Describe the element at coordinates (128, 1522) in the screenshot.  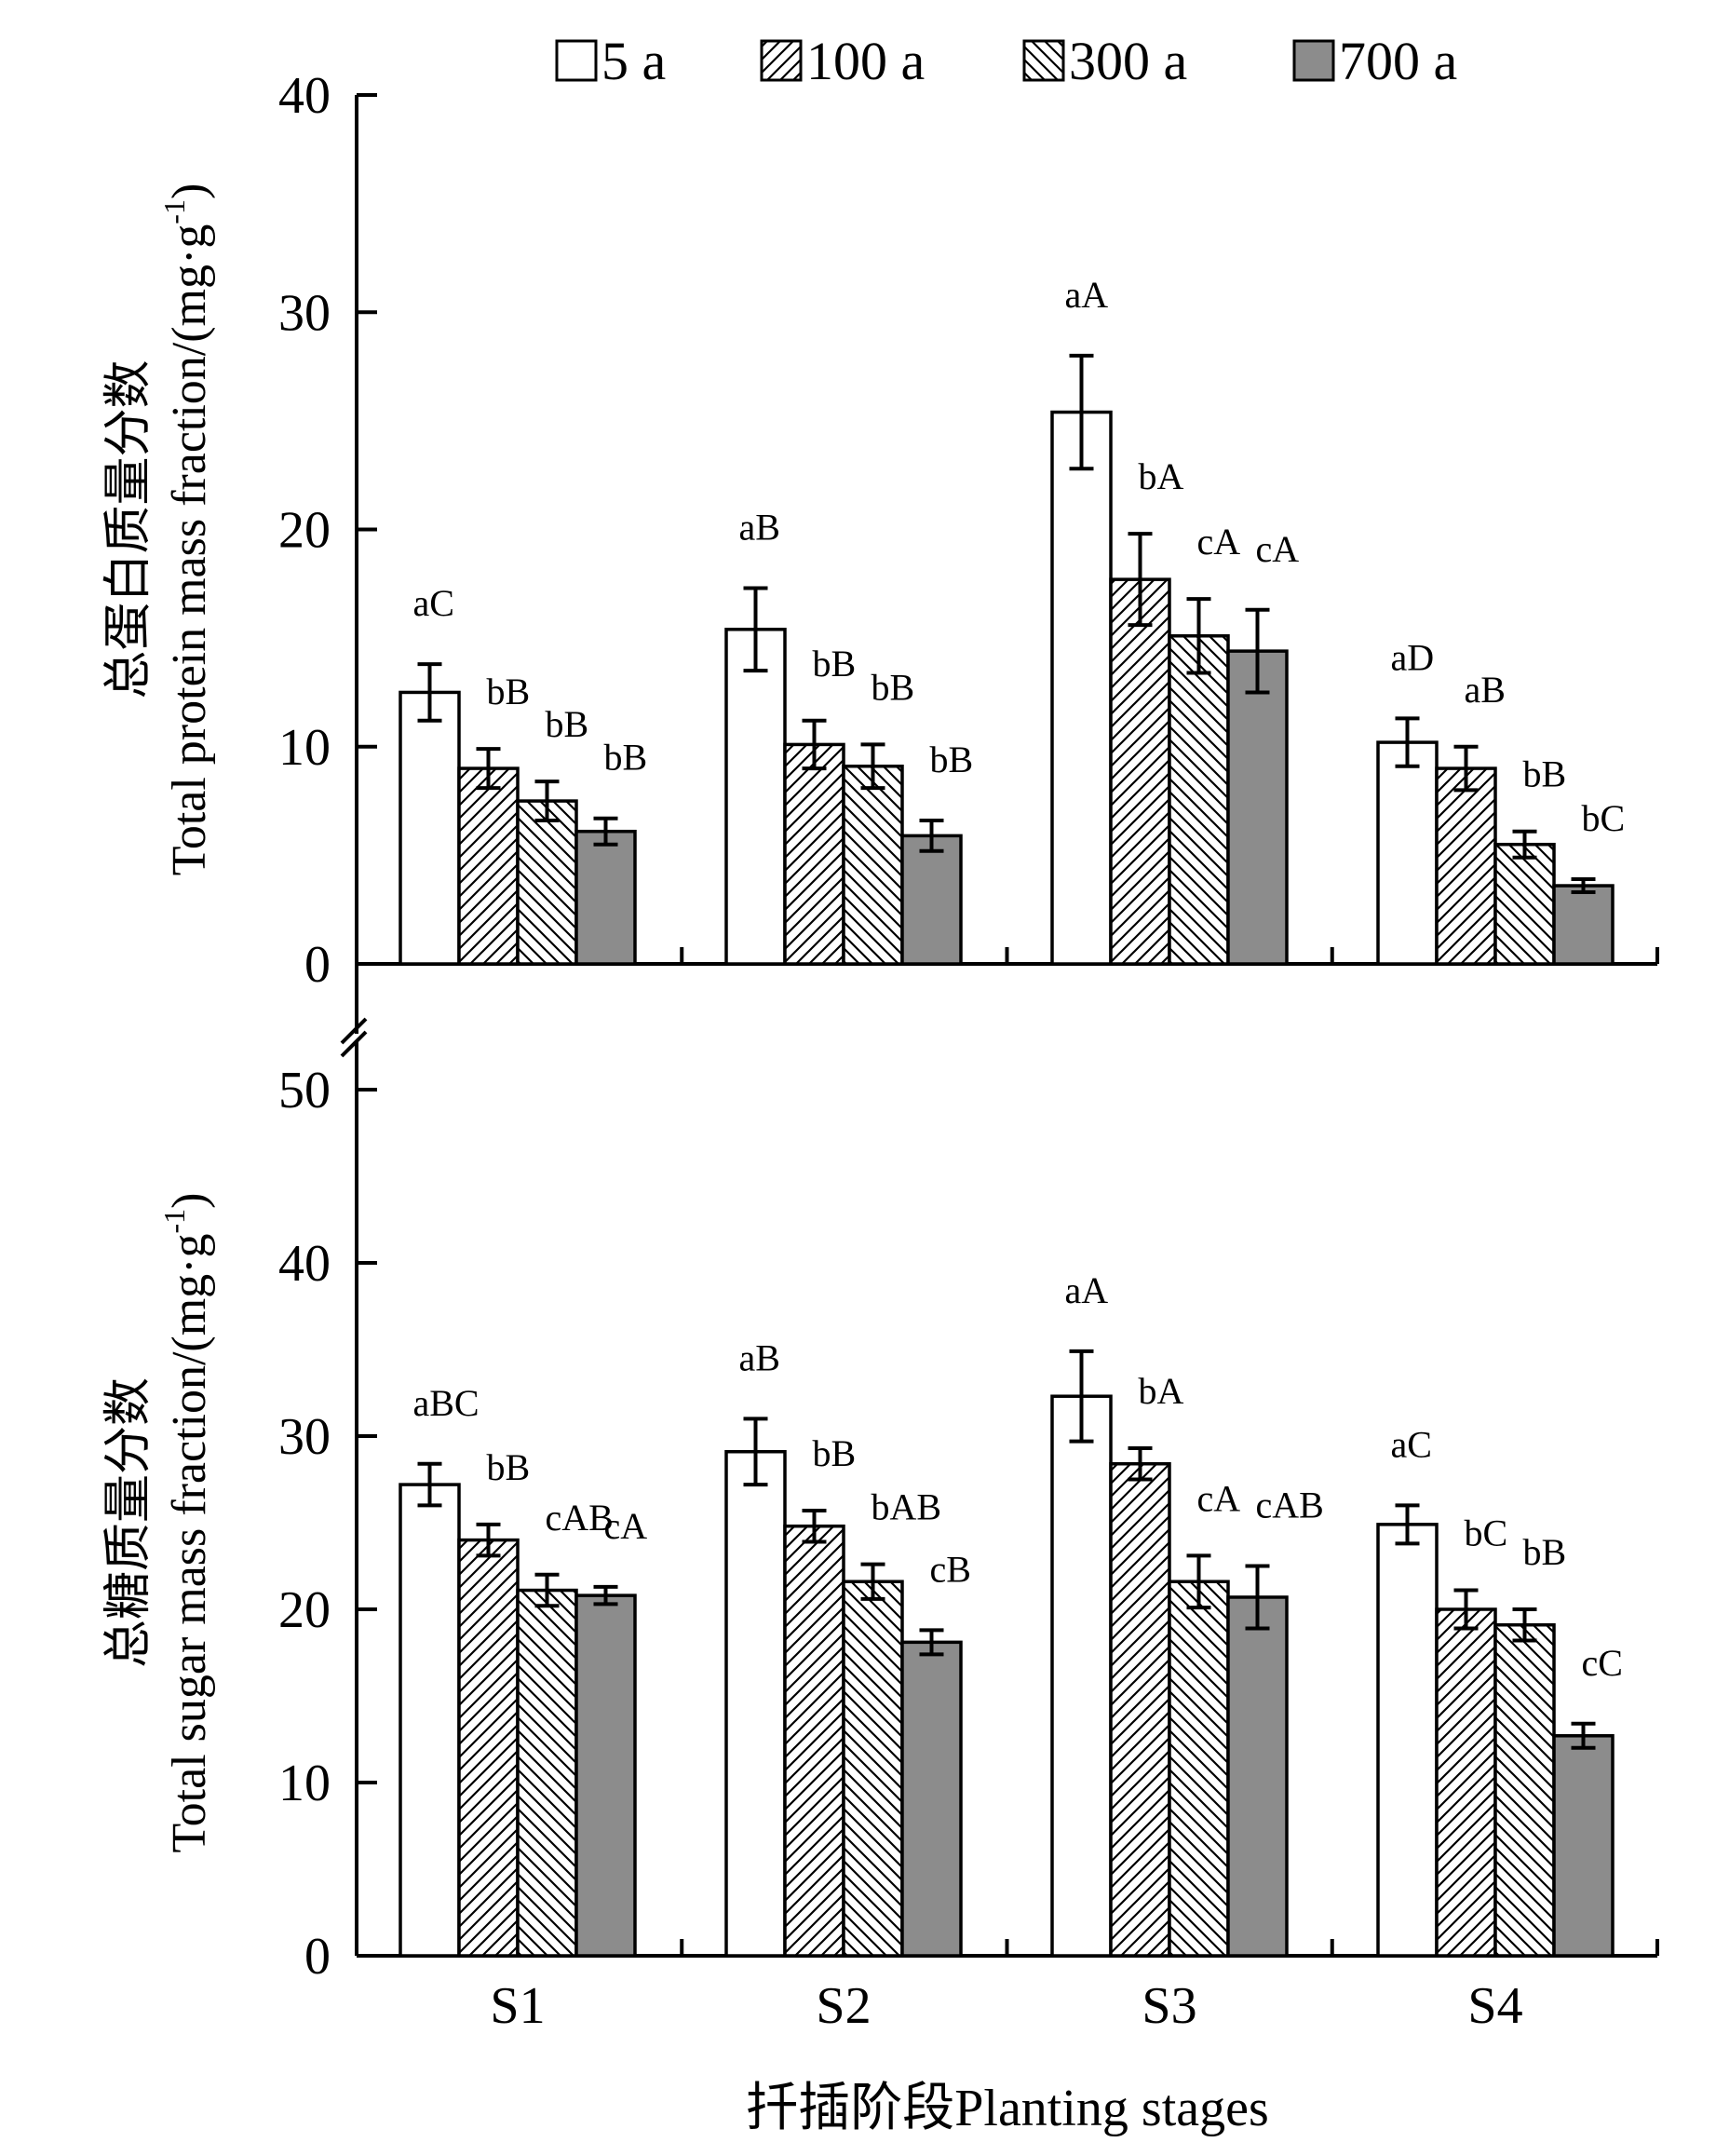
I see `y-axis-title-cn: 总糖质量分数` at that location.